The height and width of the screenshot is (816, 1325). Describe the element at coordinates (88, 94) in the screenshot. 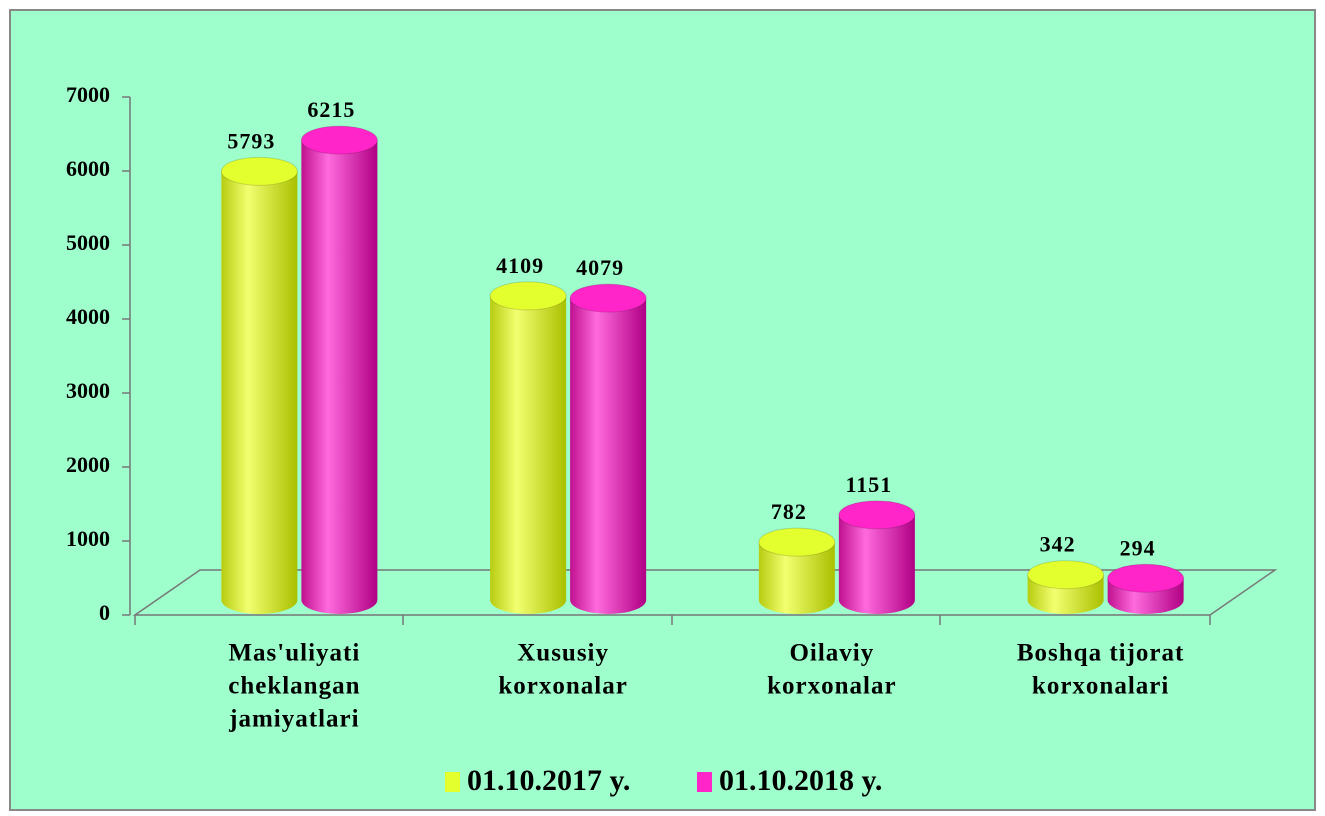

I see `y-tick-label: 7000` at that location.